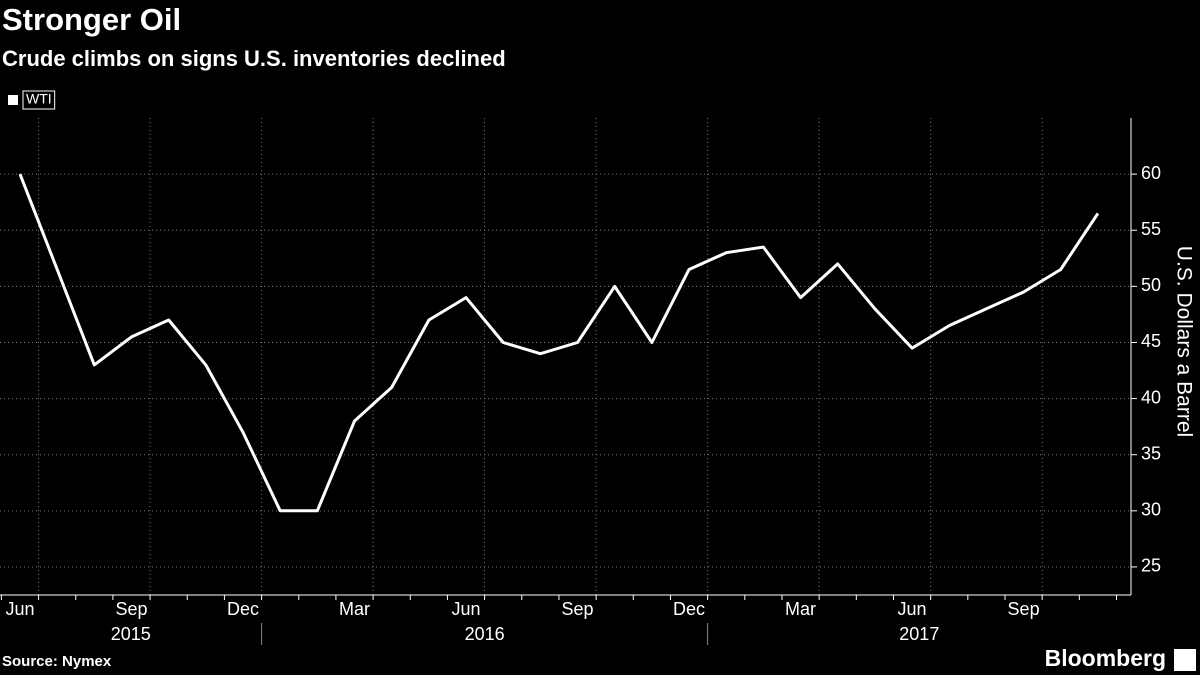 This screenshot has height=675, width=1200. Describe the element at coordinates (1151, 341) in the screenshot. I see `y-tick-label: 45` at that location.